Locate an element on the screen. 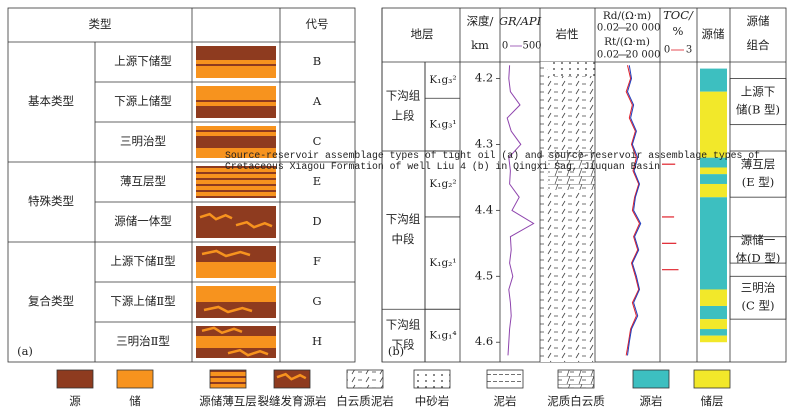 The width and height of the screenshot is (791, 413). stage-label: 中段 is located at coordinates (403, 239).